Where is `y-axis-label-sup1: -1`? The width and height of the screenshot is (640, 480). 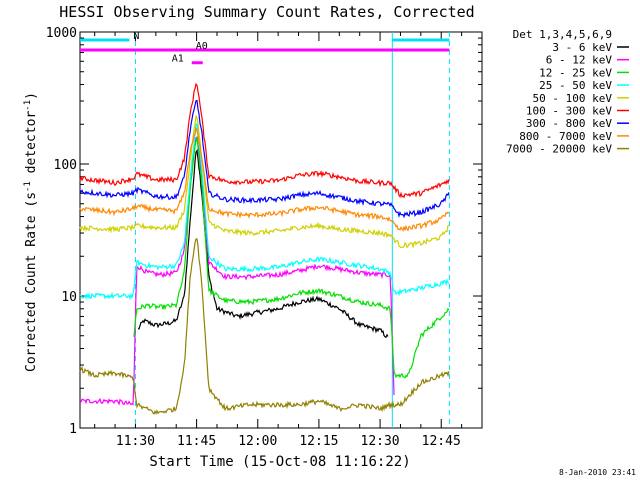
y-axis-label-sup1: -1 is located at coordinates (28, 186).